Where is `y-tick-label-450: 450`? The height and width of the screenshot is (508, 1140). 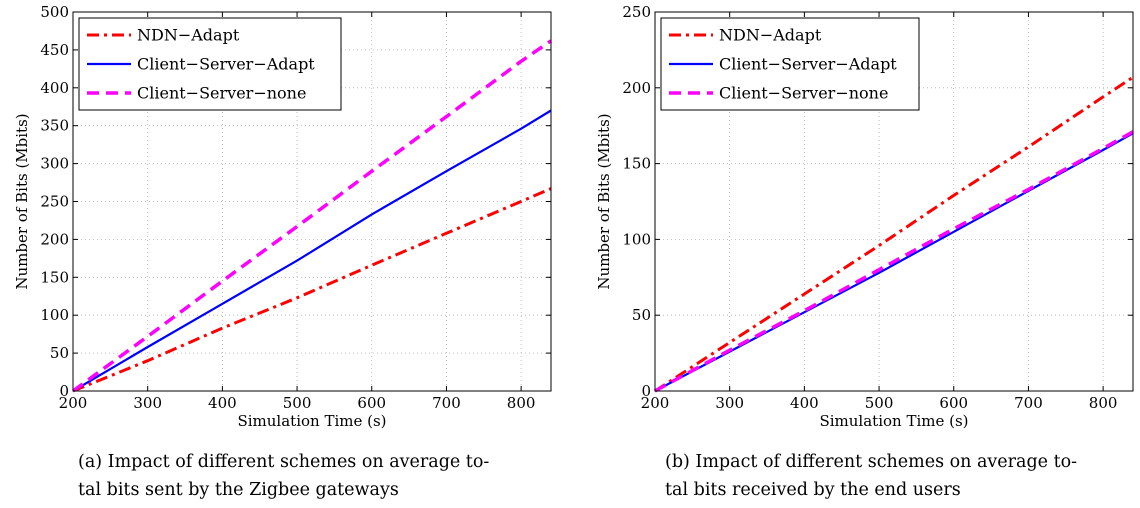
y-tick-label-450: 450 is located at coordinates (54, 50).